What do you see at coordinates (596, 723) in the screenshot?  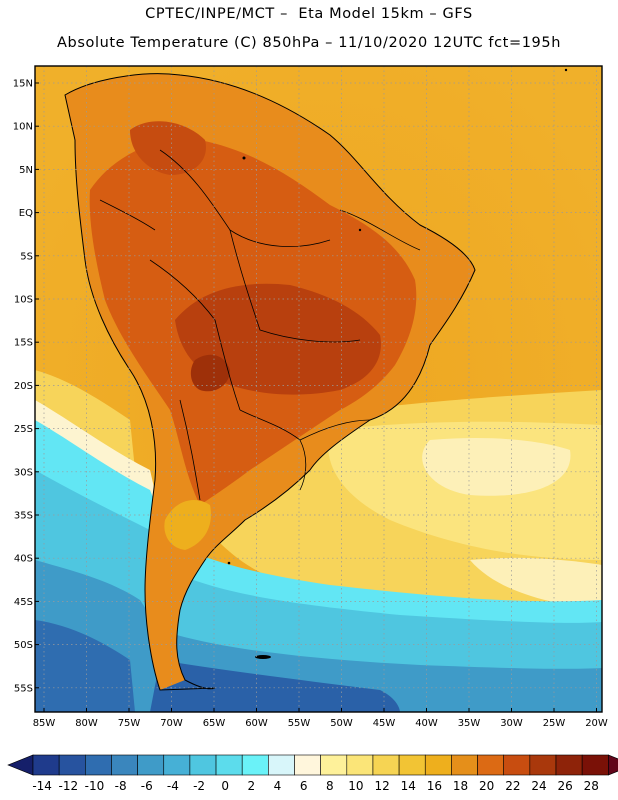 I see `lon-label: 20W` at bounding box center [596, 723].